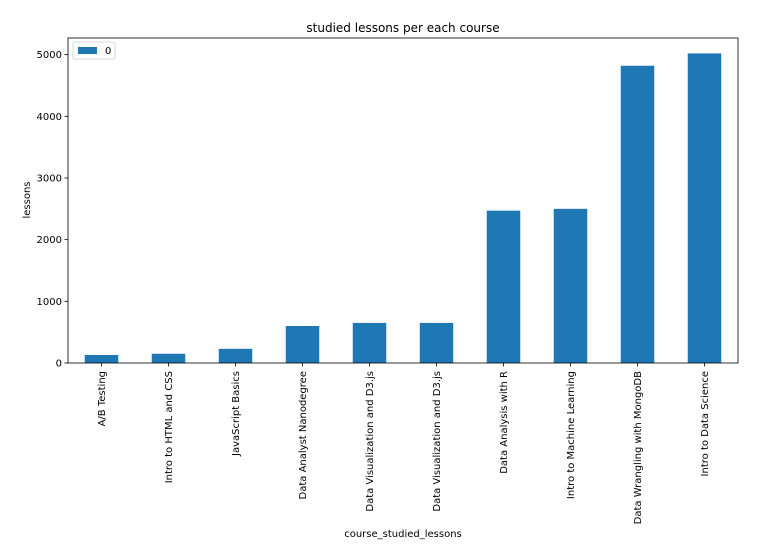 This screenshot has height=560, width=759. Describe the element at coordinates (87, 50) in the screenshot. I see `legend-swatch` at that location.